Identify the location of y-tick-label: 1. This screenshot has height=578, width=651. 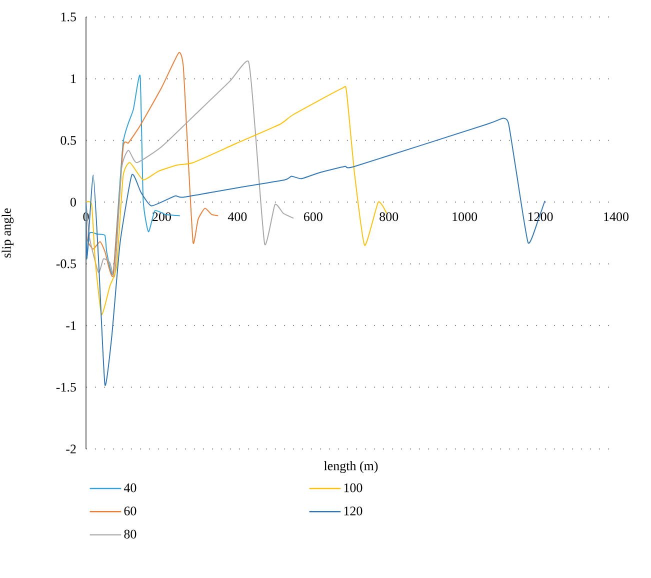
(73, 78).